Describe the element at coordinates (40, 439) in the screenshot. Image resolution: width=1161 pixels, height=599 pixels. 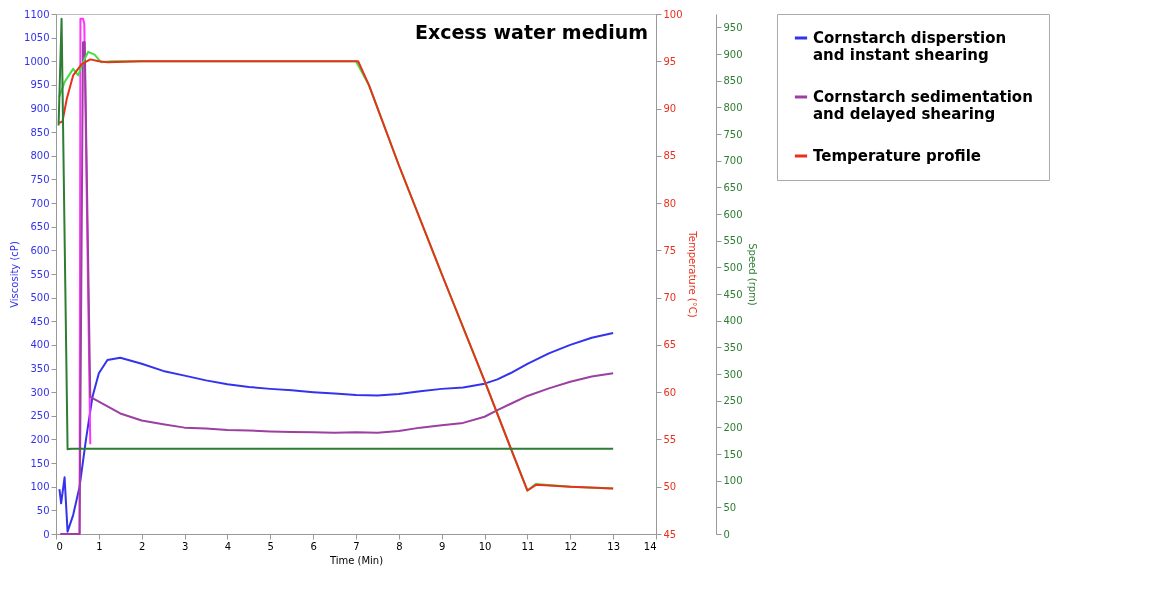
I see `y-tick-label: 200` at that location.